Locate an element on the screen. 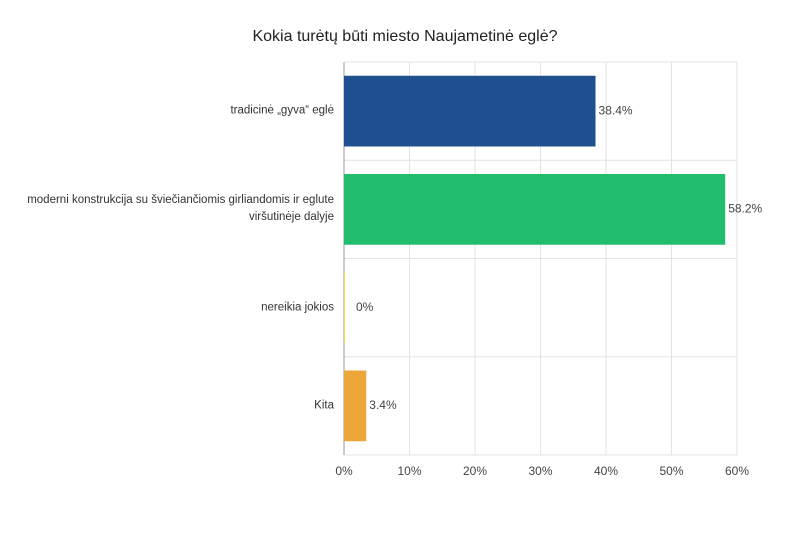  x-tick-label: 50% is located at coordinates (671, 471).